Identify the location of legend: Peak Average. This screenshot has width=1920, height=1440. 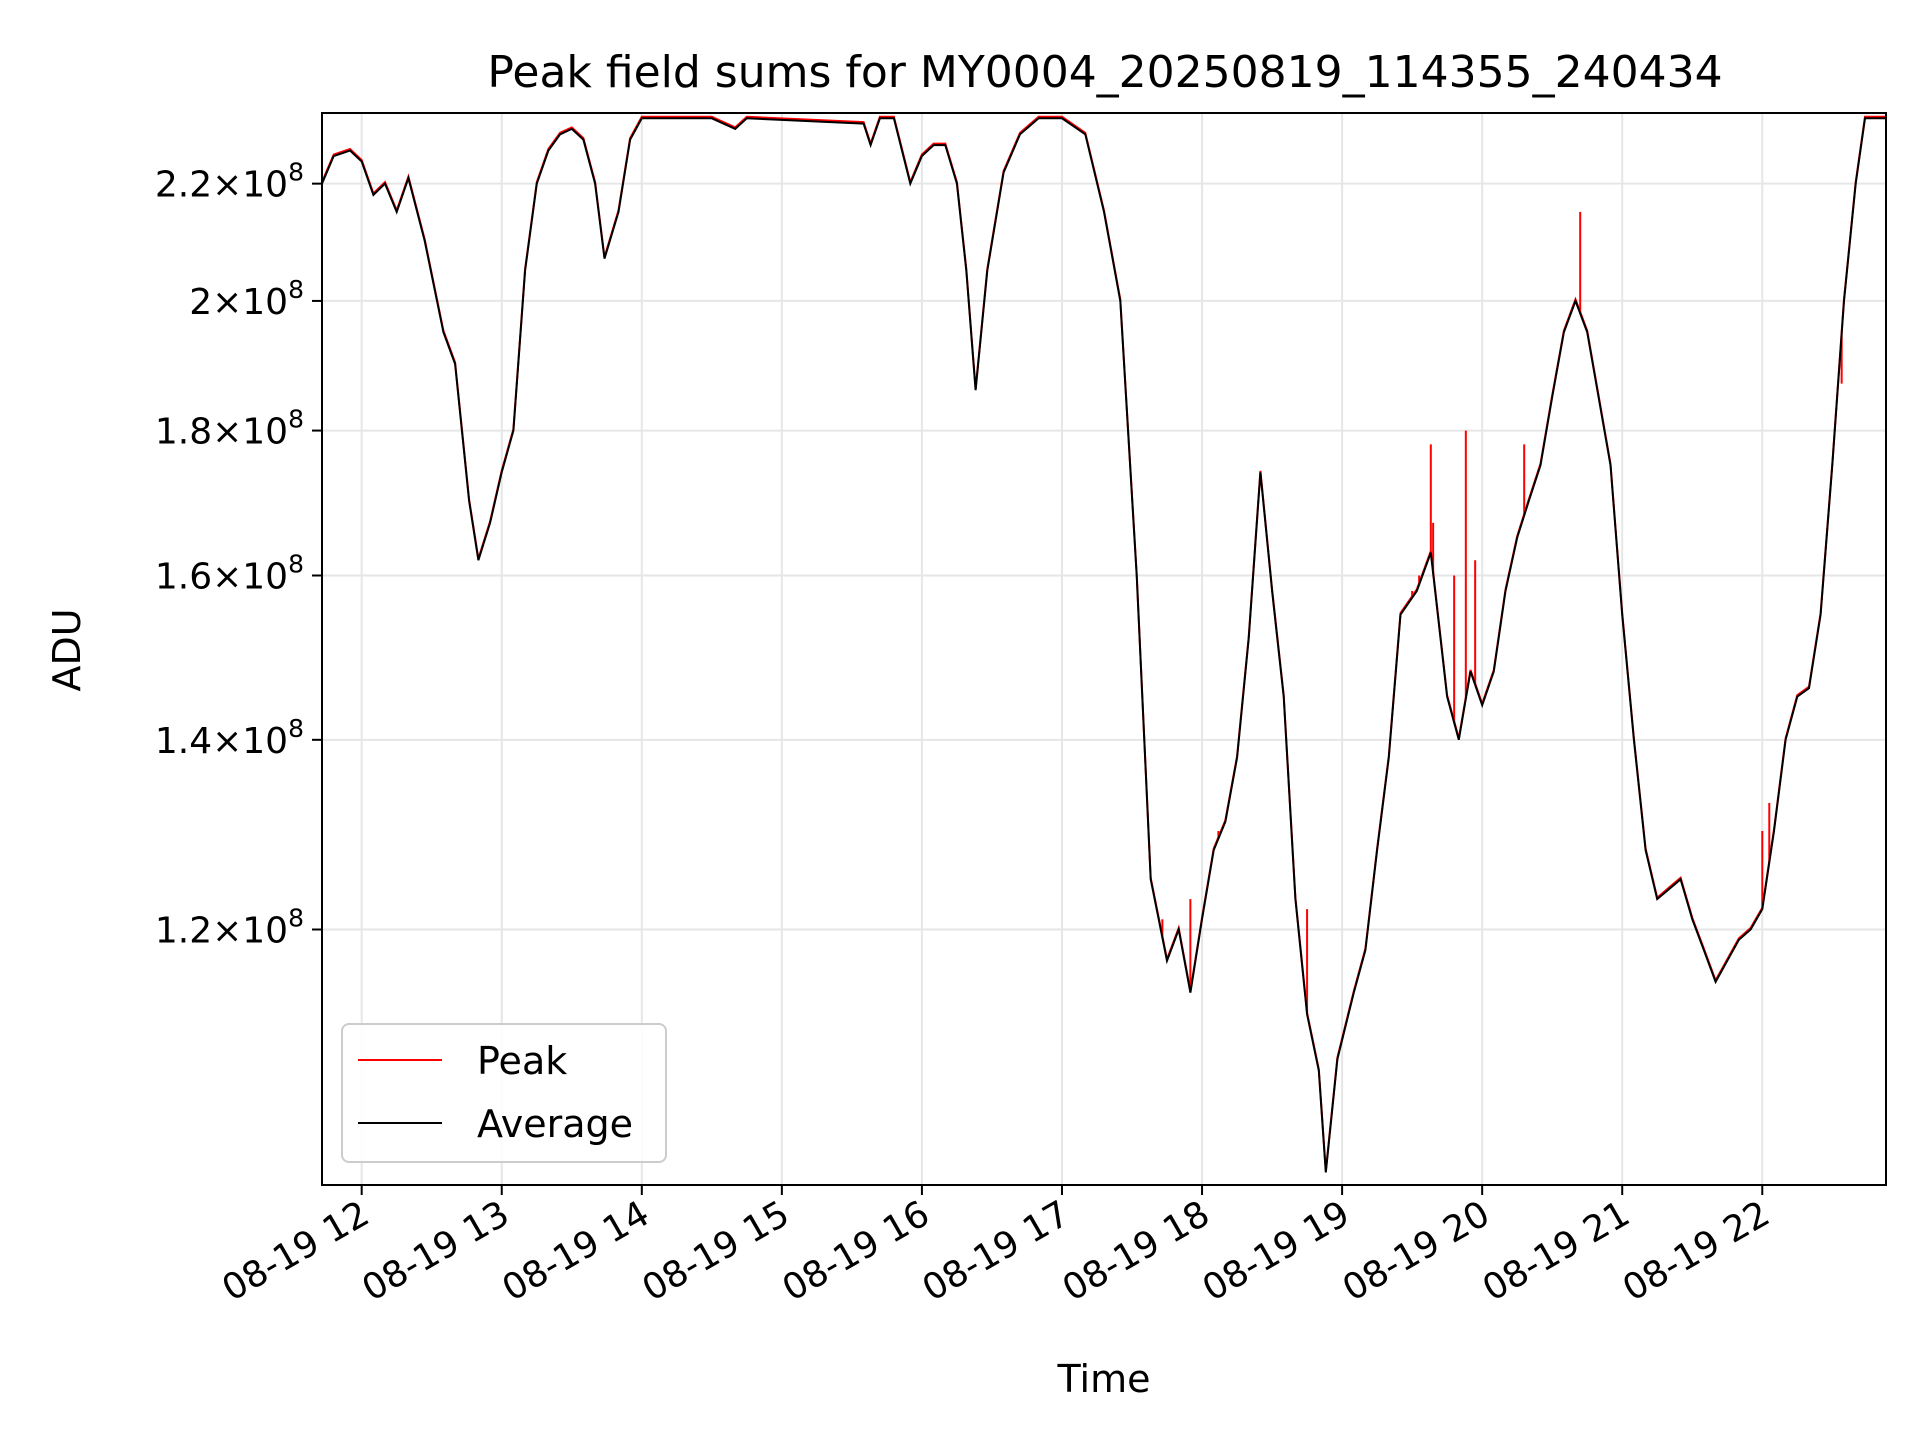
(504, 1093).